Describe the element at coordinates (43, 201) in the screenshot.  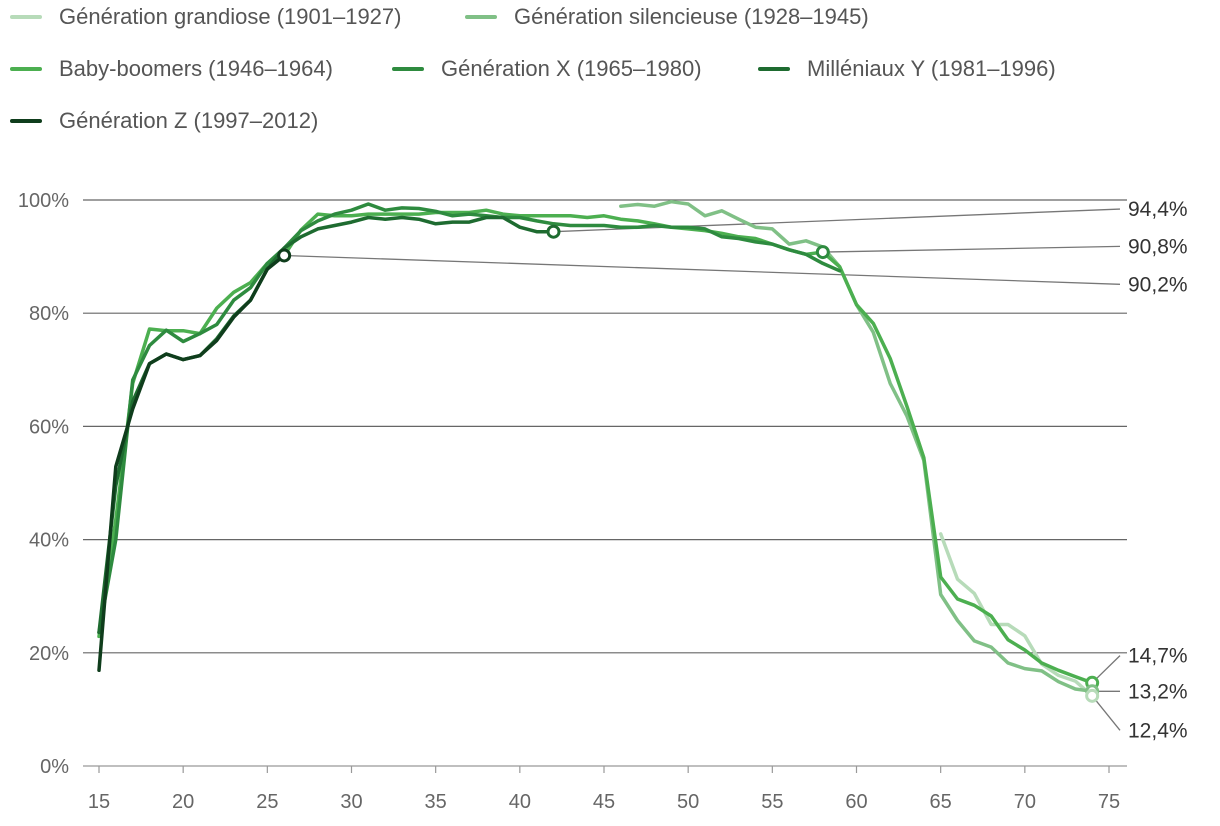
I see `y-tick-label: 100%` at that location.